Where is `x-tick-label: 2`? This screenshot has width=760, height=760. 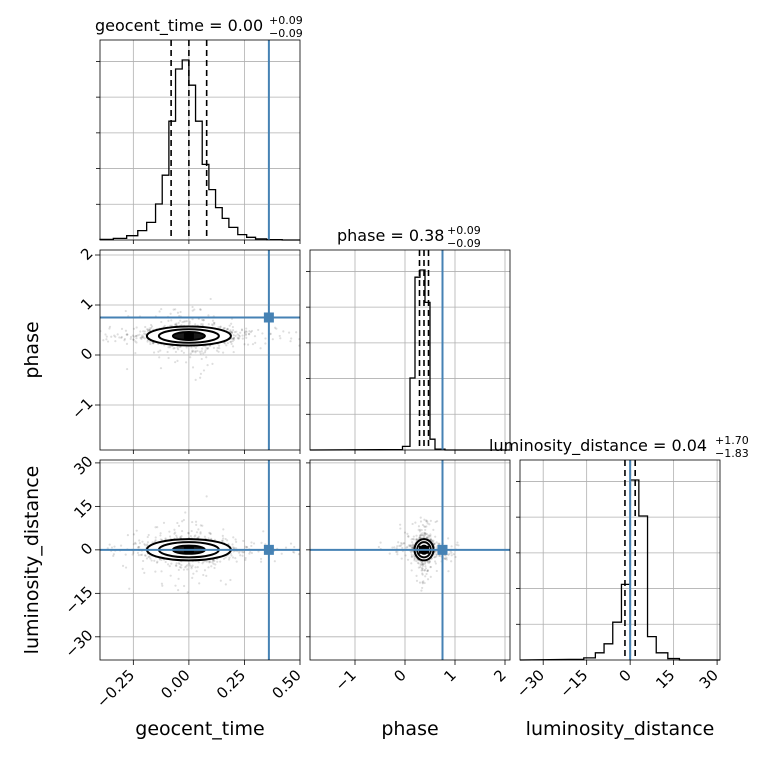
x-tick-label: 2 is located at coordinates (499, 675).